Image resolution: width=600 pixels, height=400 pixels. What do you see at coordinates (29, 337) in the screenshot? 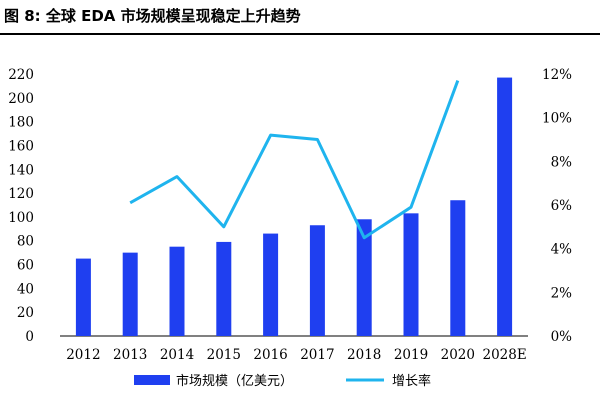
I see `left-tick-label: 0` at bounding box center [29, 337].